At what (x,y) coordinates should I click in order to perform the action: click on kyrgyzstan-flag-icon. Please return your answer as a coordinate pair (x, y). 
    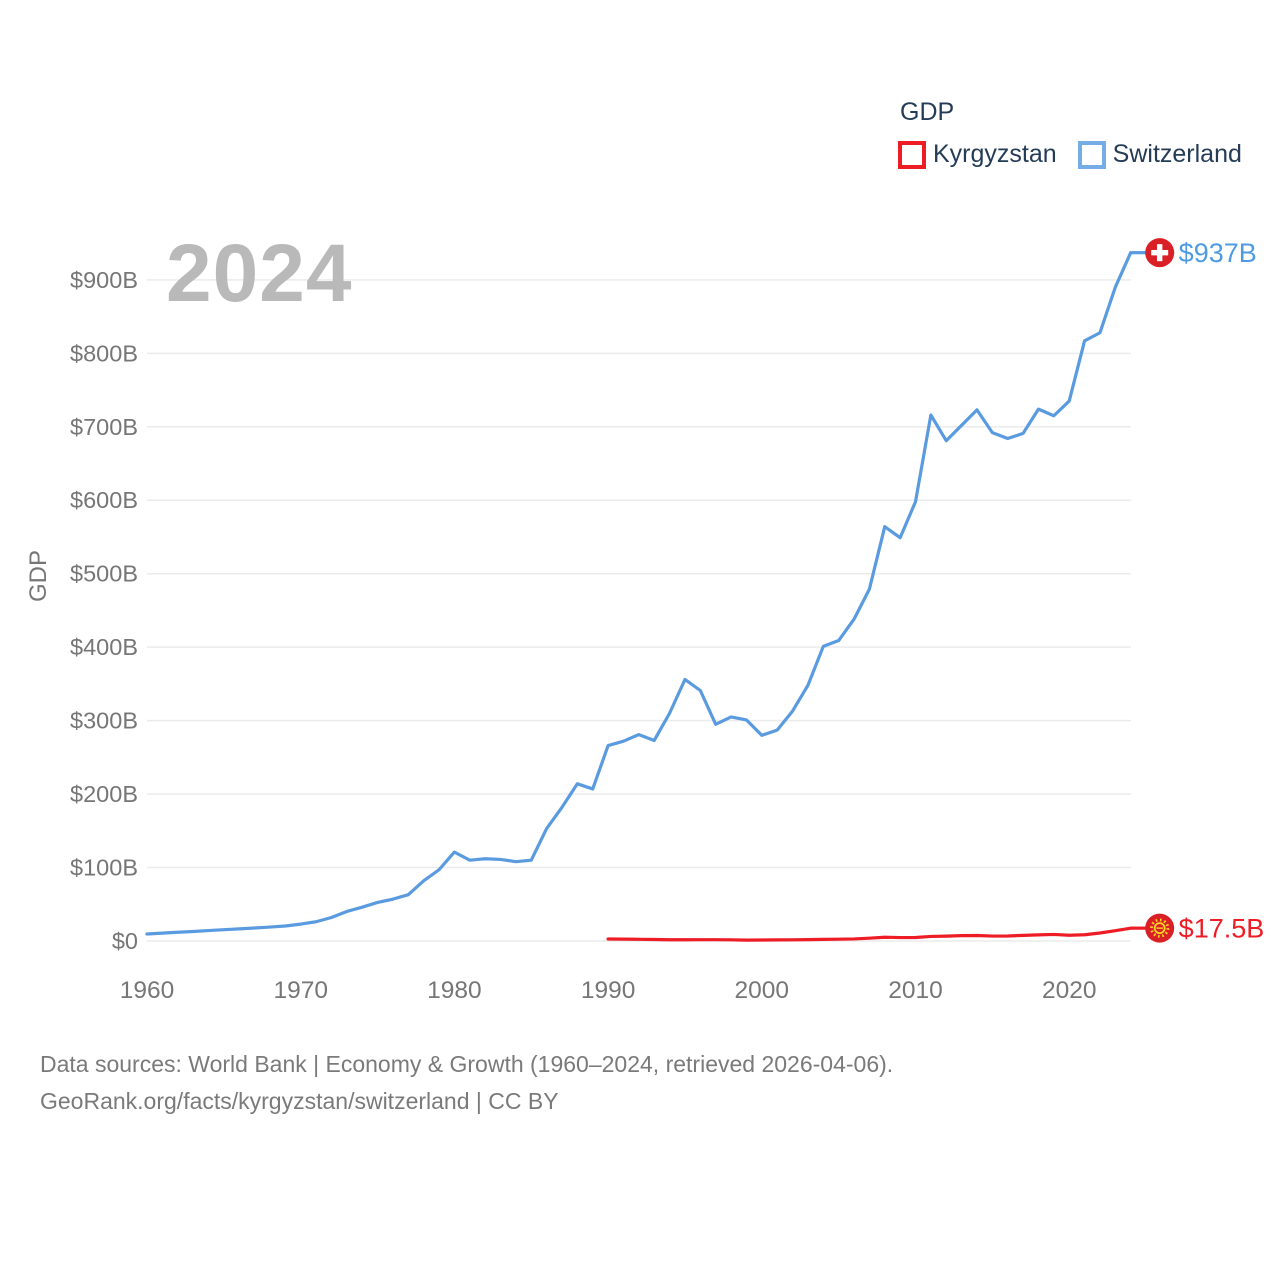
    Looking at the image, I should click on (1160, 928).